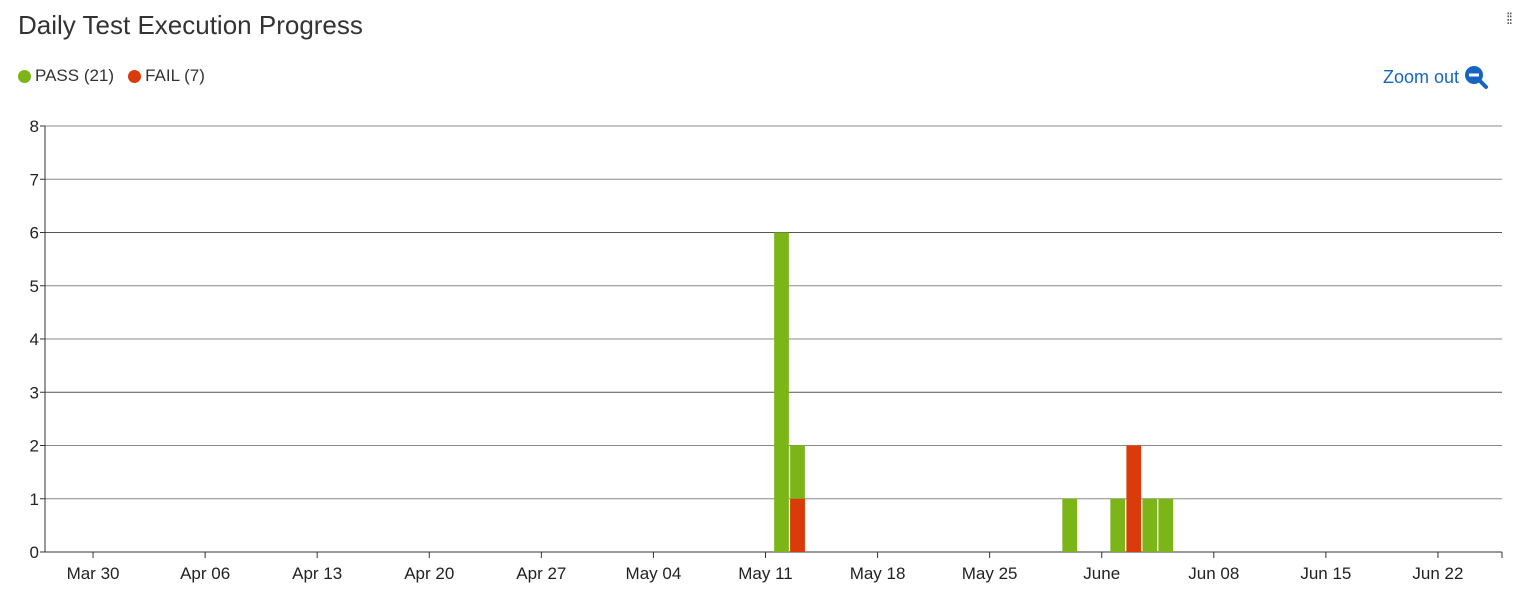 The height and width of the screenshot is (610, 1534). Describe the element at coordinates (317, 573) in the screenshot. I see `x-tick-label-2: Apr 13` at that location.